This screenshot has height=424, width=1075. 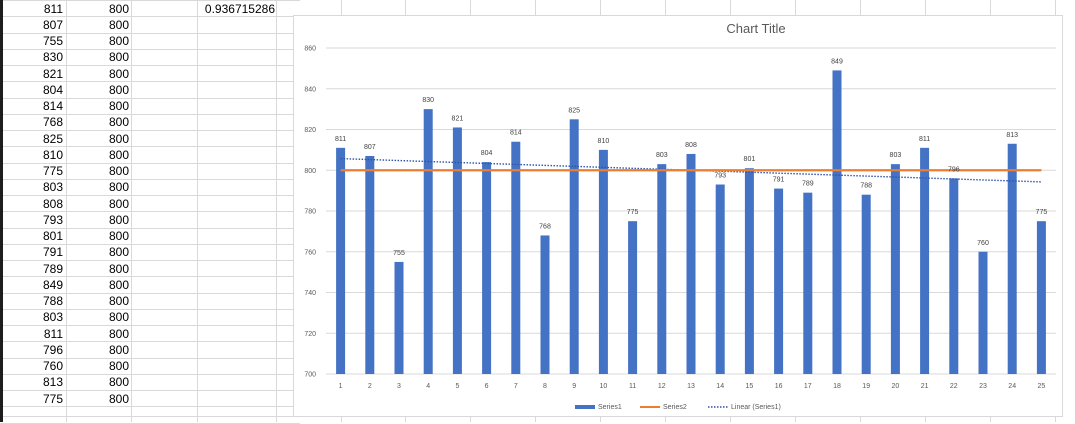 I want to click on data-label-12: 803, so click(x=662, y=155).